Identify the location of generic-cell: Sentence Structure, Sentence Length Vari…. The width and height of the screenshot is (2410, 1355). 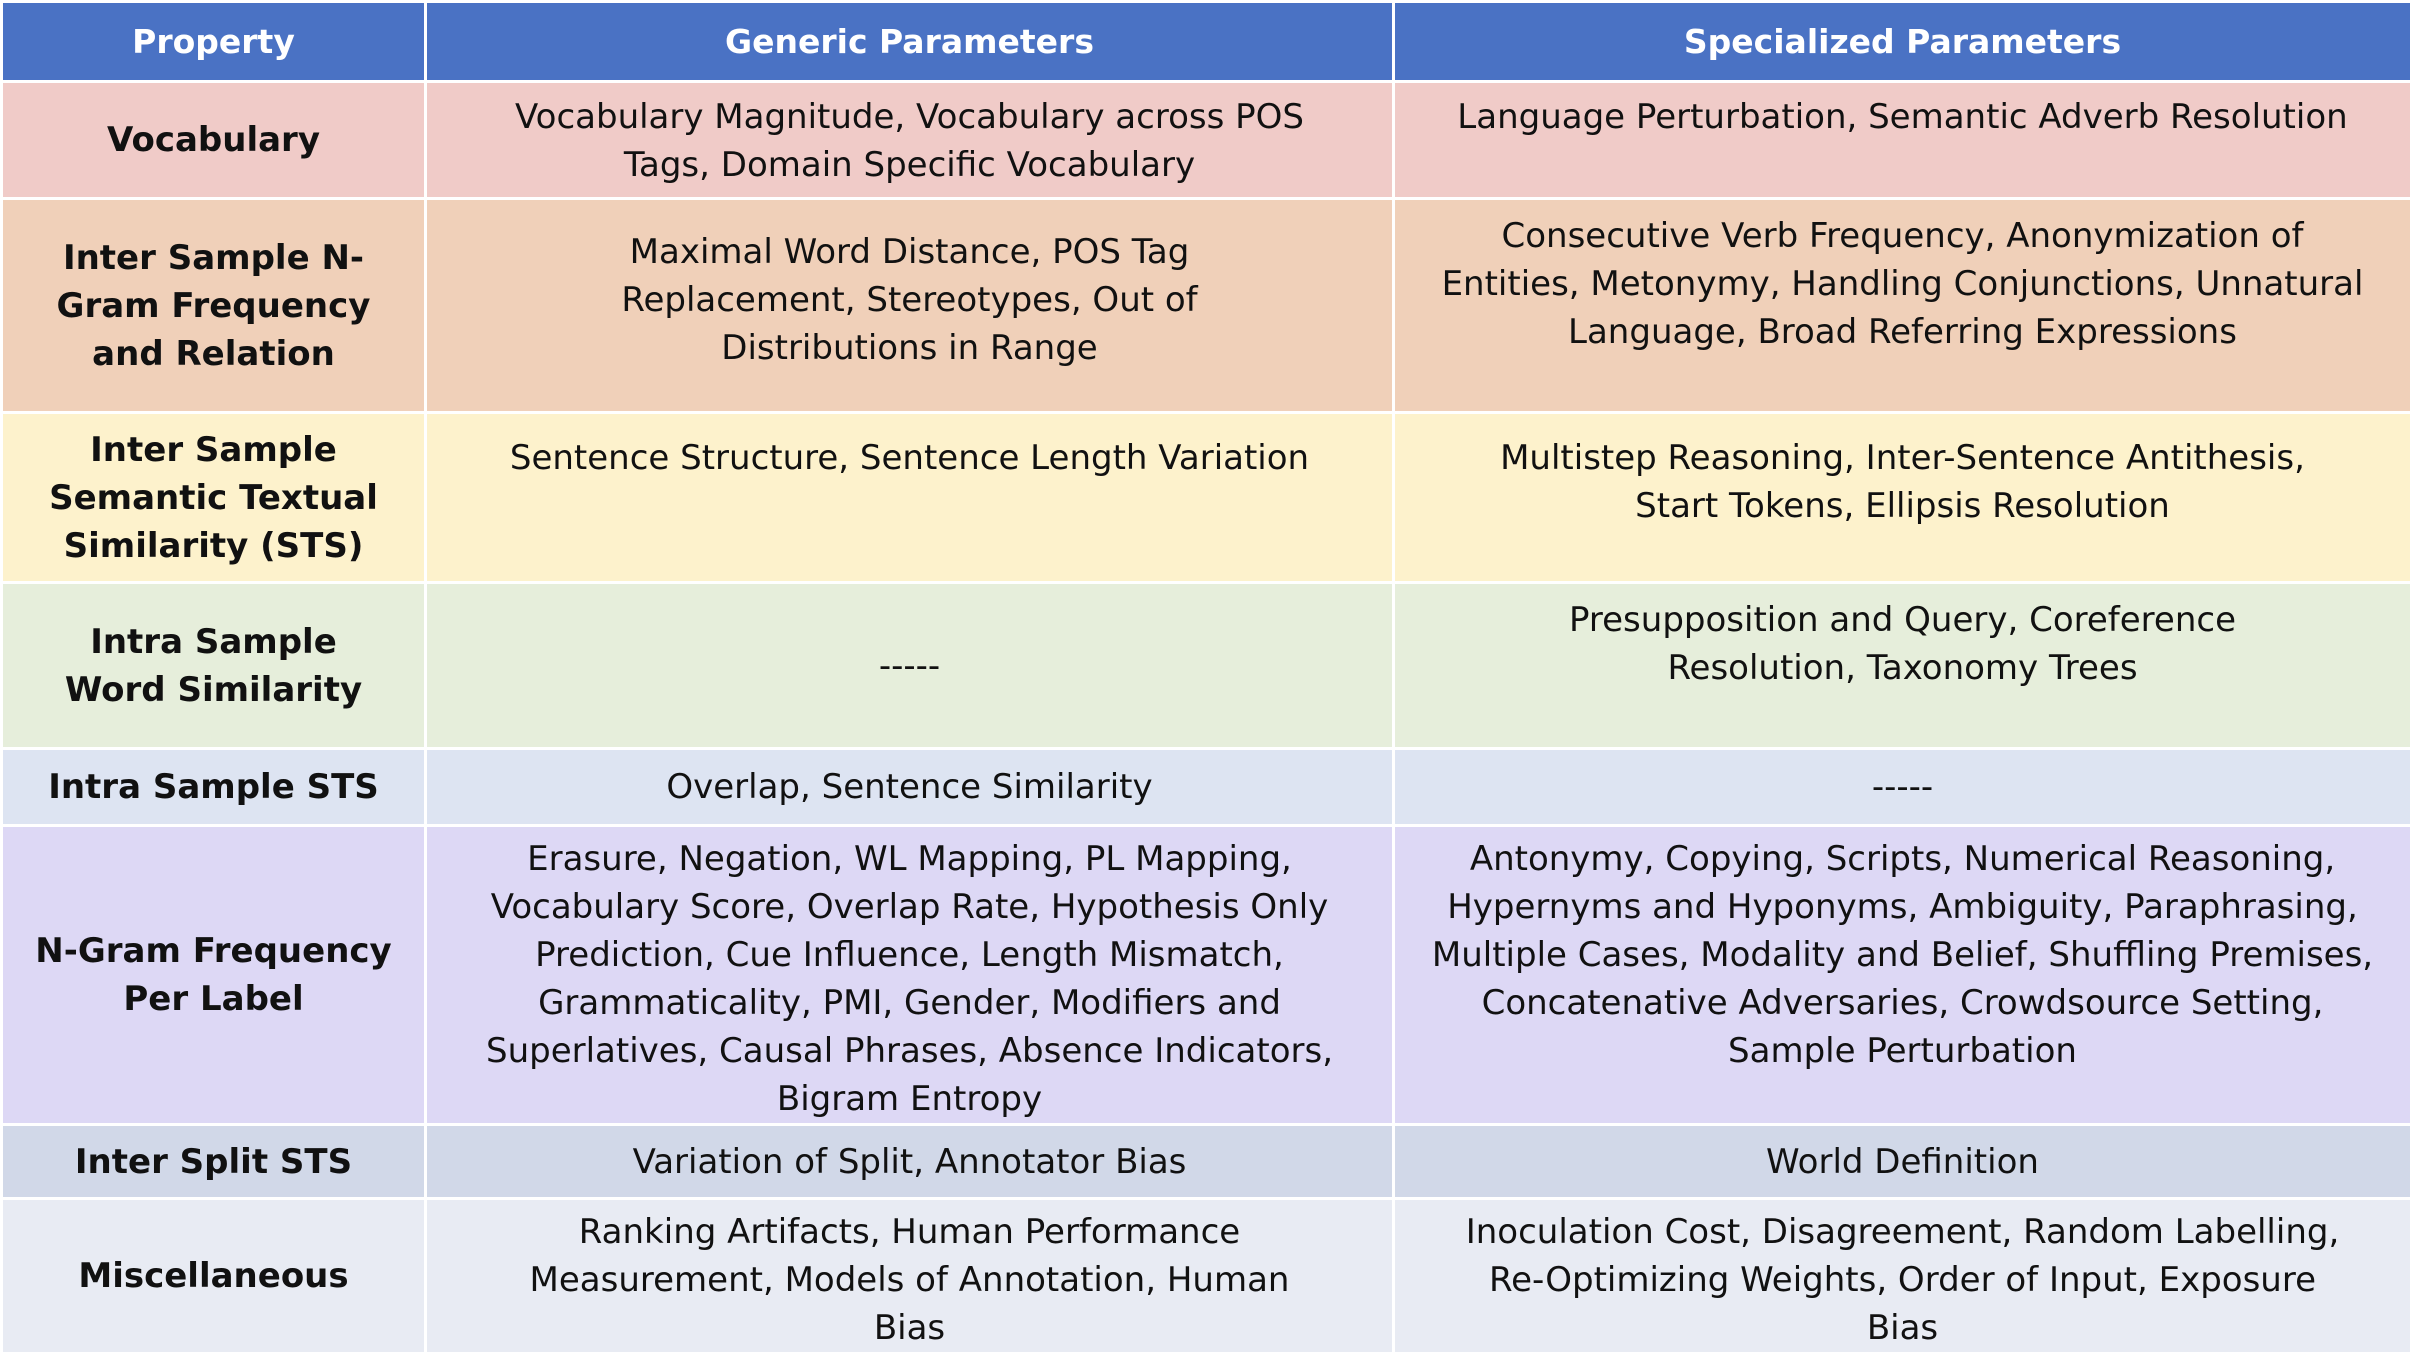
(910, 498).